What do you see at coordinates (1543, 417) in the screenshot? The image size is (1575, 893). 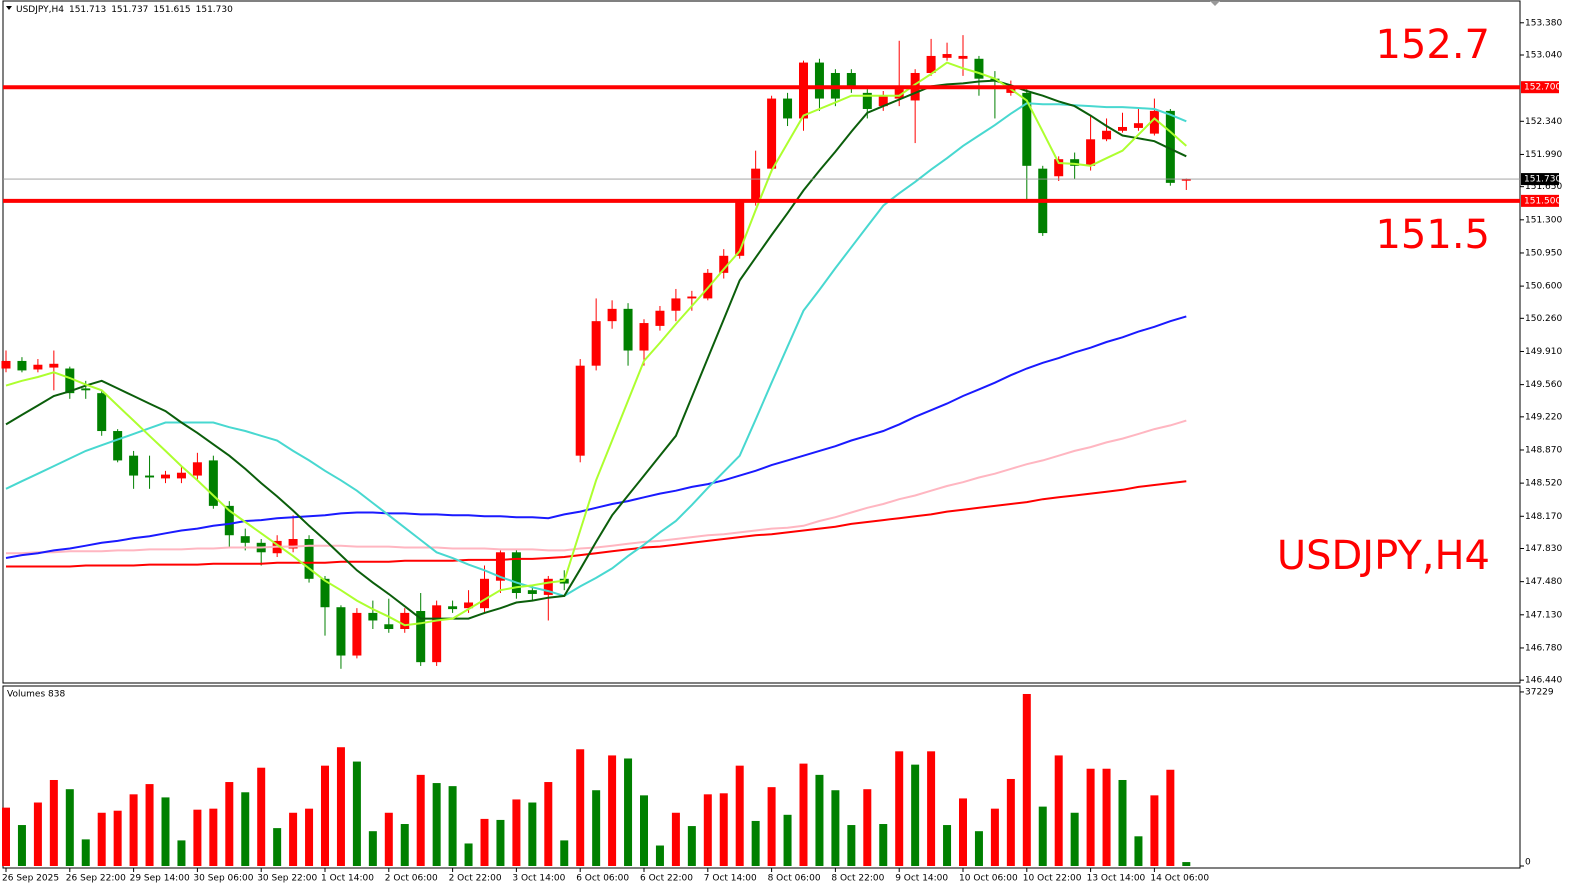 I see `y-tick-label: 149.220` at bounding box center [1543, 417].